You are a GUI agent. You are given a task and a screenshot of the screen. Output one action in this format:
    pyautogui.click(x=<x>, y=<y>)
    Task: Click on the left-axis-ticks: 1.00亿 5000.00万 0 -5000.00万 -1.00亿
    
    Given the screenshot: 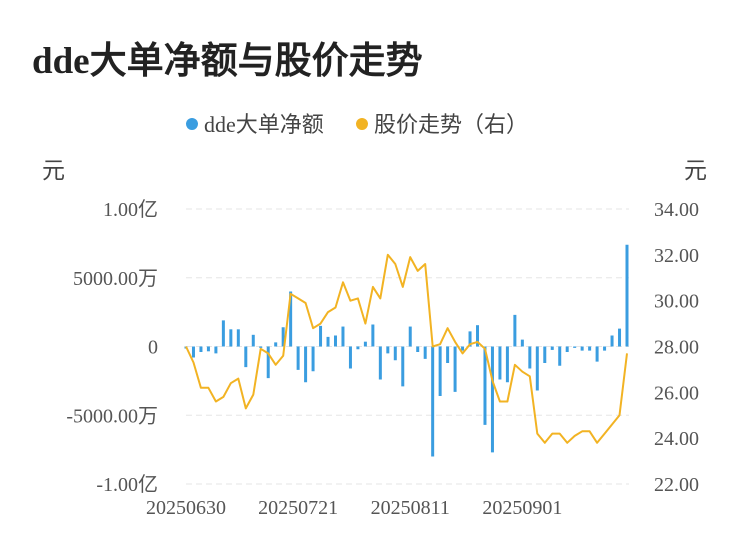 What is the action you would take?
    pyautogui.click(x=112, y=347)
    